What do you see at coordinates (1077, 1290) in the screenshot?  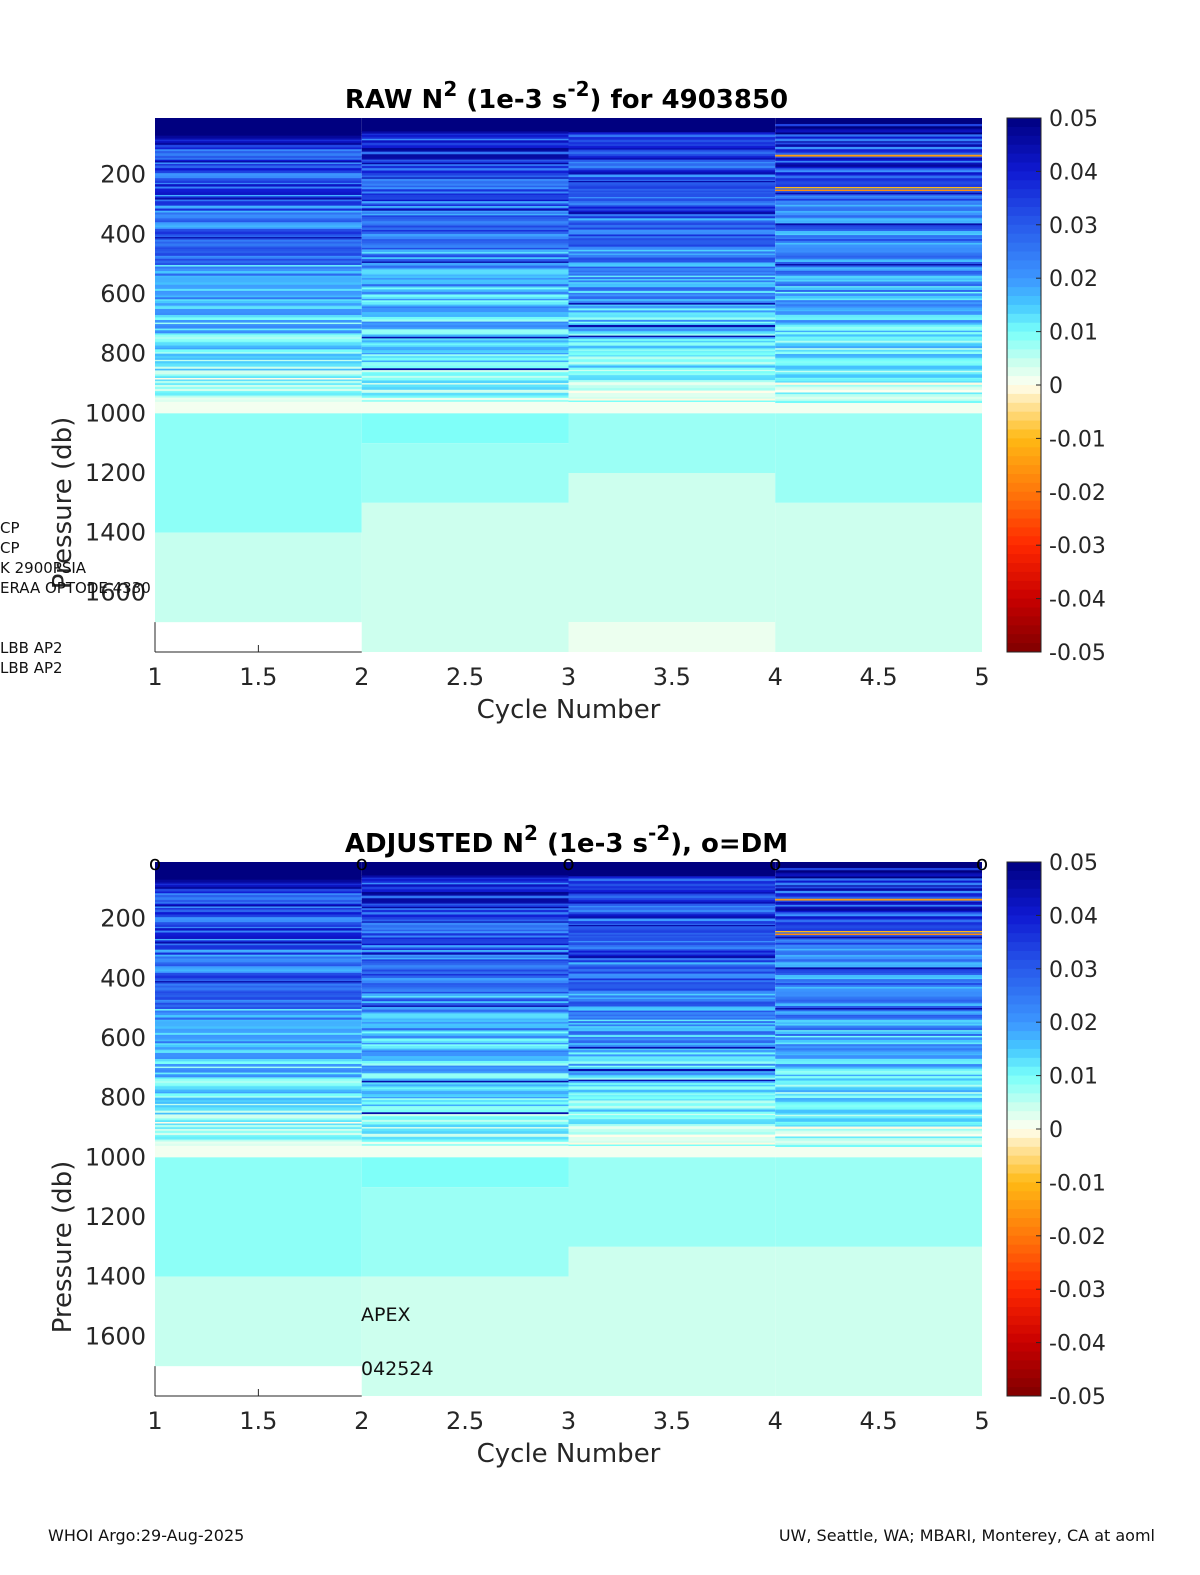 I see `colorbar-tick-label: -0.03` at bounding box center [1077, 1290].